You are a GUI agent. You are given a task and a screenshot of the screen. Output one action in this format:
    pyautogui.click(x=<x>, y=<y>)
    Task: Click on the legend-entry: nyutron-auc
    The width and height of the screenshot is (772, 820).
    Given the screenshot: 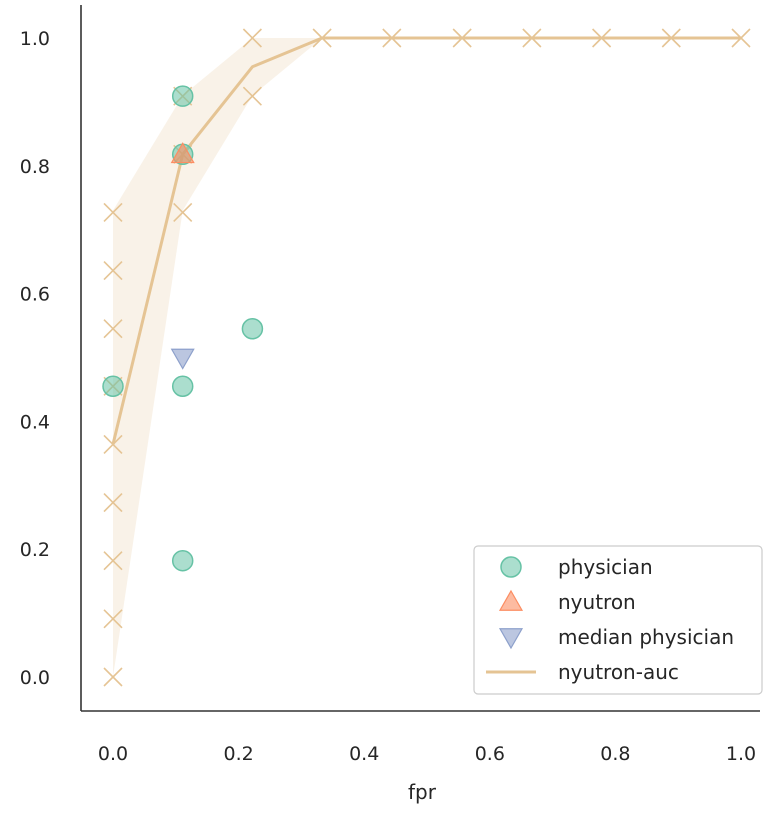 What is the action you would take?
    pyautogui.click(x=582, y=672)
    